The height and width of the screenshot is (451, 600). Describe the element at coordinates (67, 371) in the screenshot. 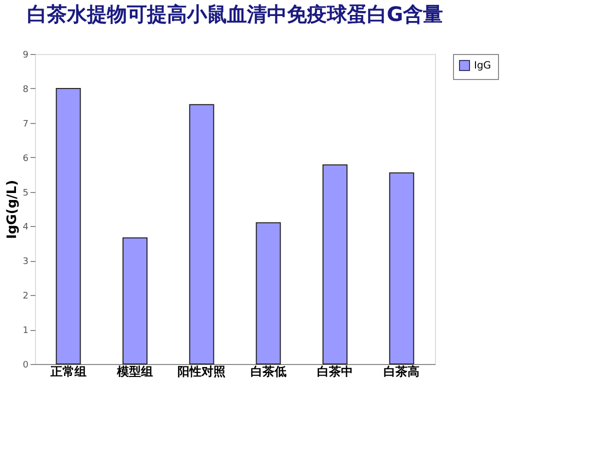

I see `x-tick-label: 正常组` at that location.